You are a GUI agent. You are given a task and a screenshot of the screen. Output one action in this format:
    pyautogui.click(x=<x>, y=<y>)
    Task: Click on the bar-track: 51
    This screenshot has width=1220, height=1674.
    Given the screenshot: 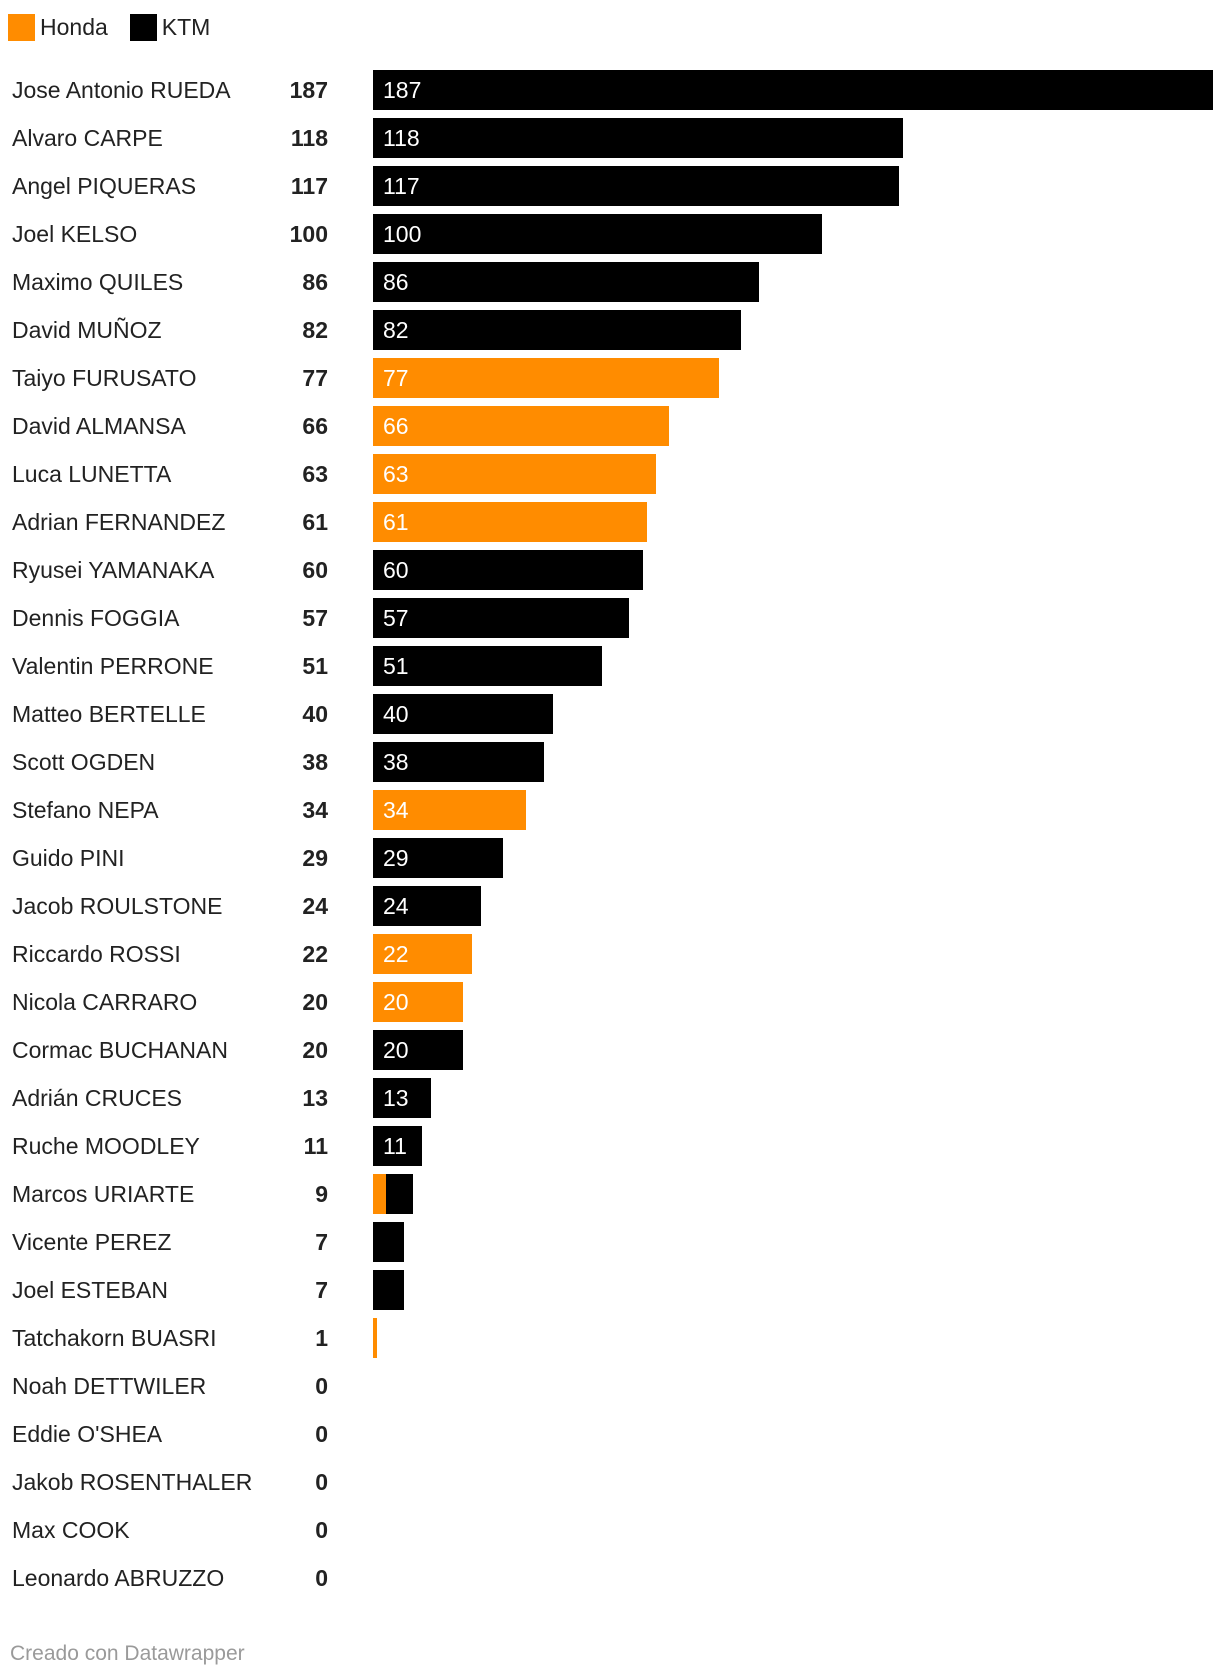 What is the action you would take?
    pyautogui.click(x=793, y=666)
    